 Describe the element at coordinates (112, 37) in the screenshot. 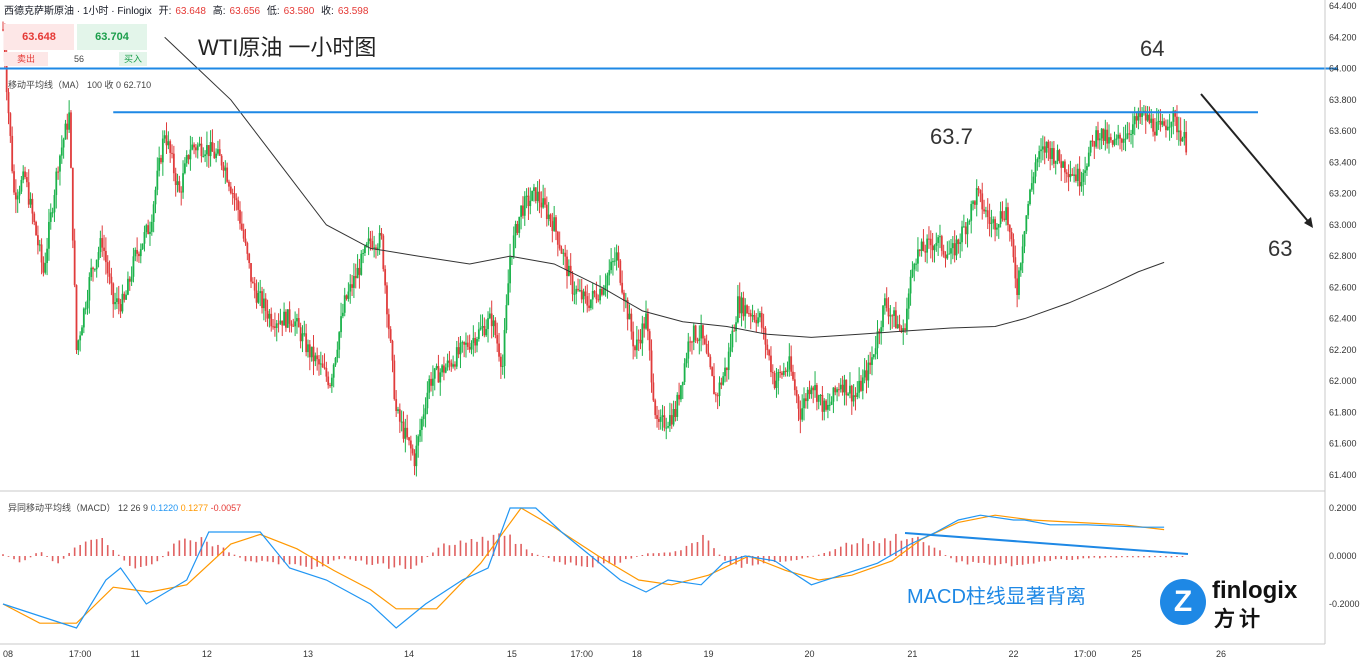

I see `buy-price-button: 63.704` at that location.